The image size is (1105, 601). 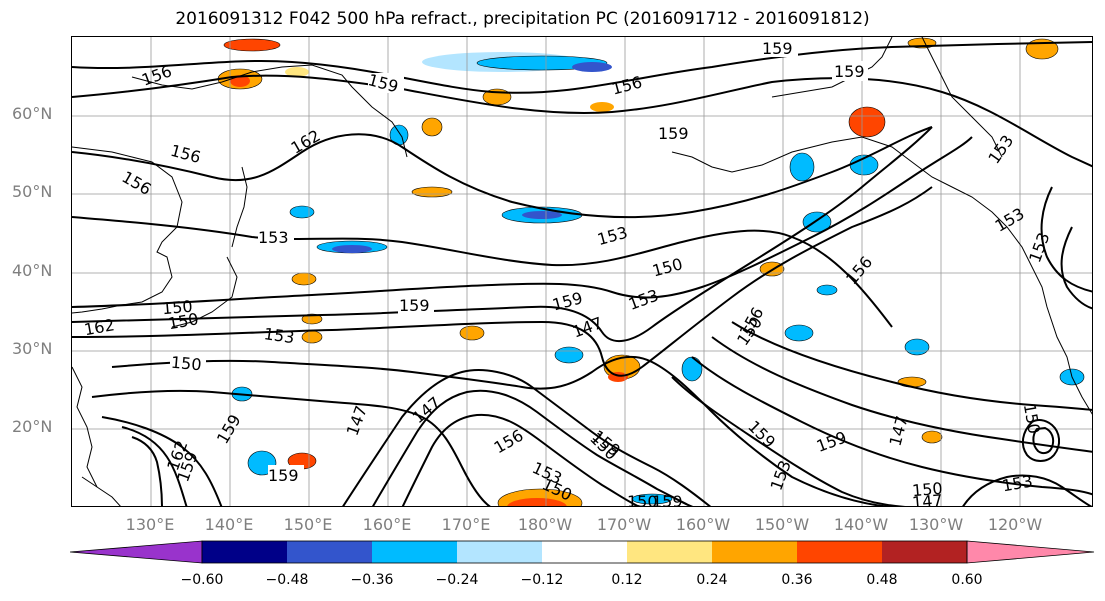 I want to click on colorbar-tick: −0.60, so click(x=202, y=580).